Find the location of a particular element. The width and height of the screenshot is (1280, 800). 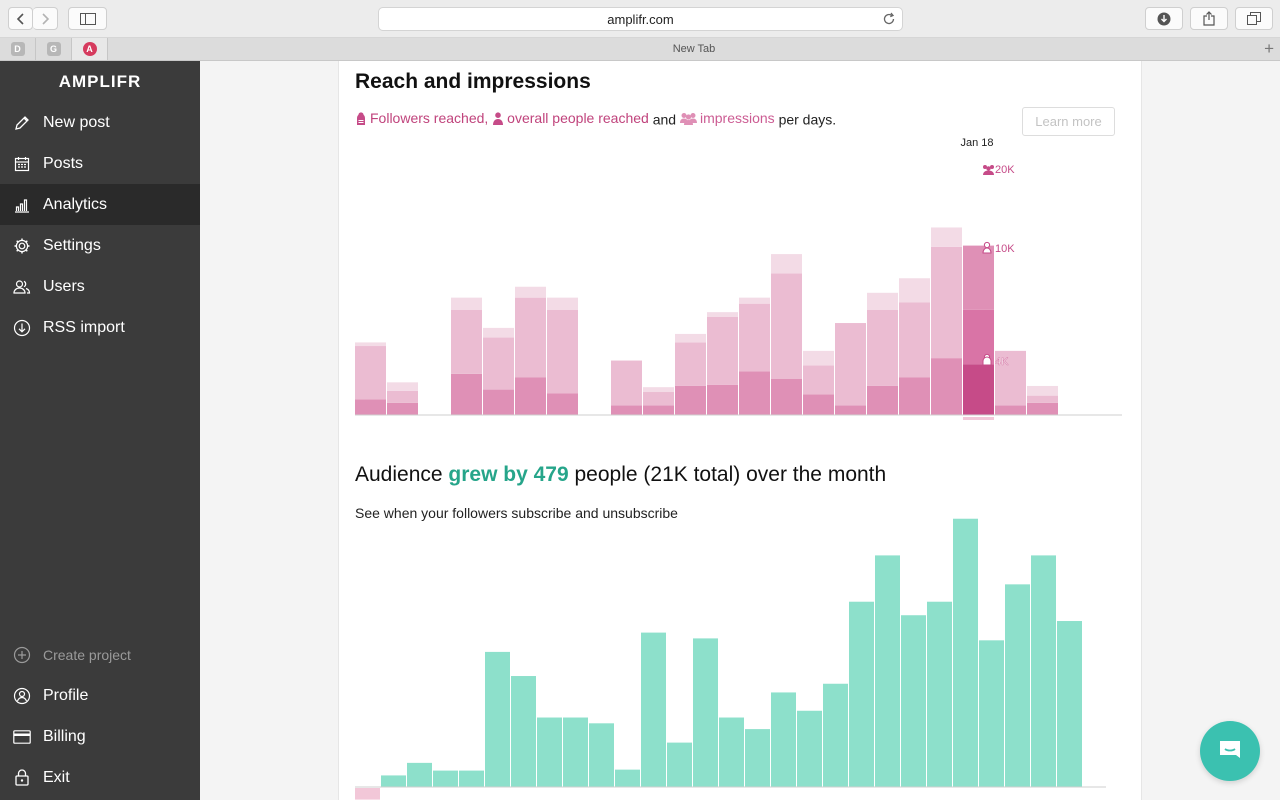

sidebar-item-new-post: New post is located at coordinates (100, 122).